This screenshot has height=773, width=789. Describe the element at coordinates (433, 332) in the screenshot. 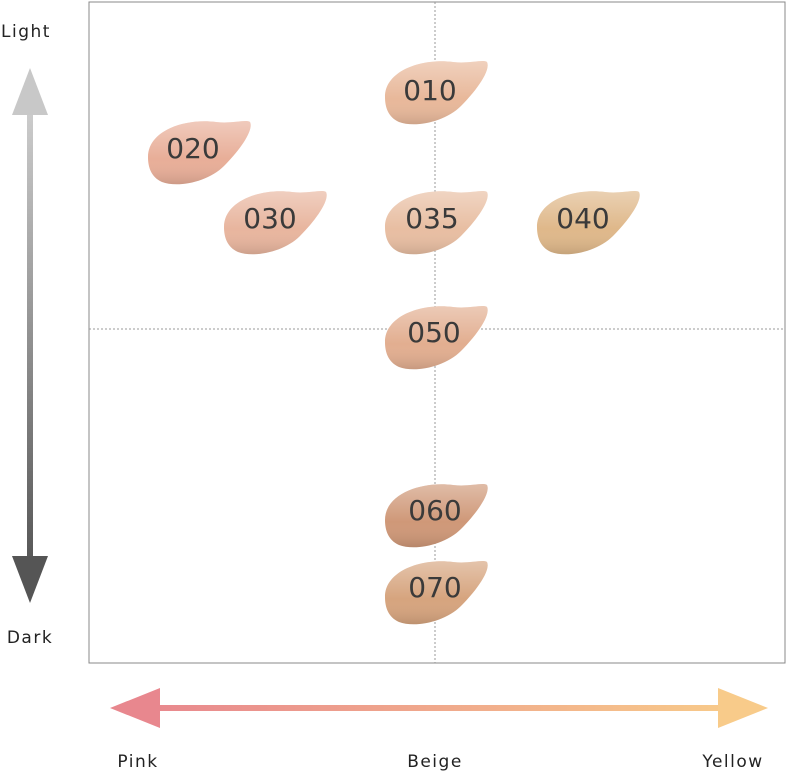

I see `swatch-label: 050` at that location.